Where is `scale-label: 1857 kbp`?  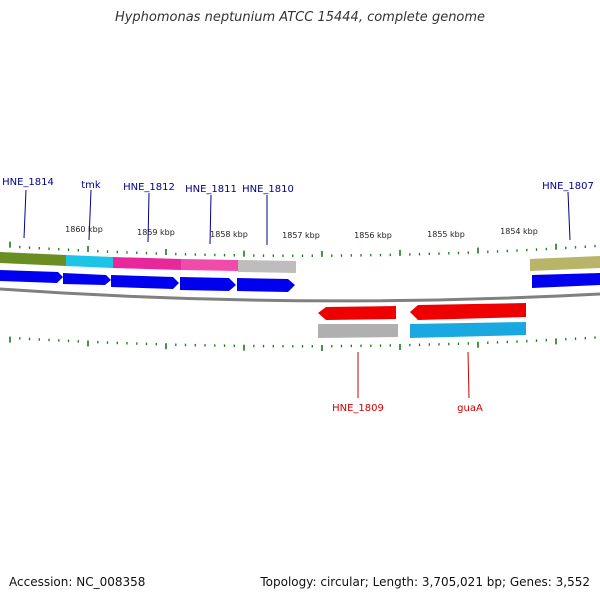
scale-label: 1857 kbp is located at coordinates (301, 235).